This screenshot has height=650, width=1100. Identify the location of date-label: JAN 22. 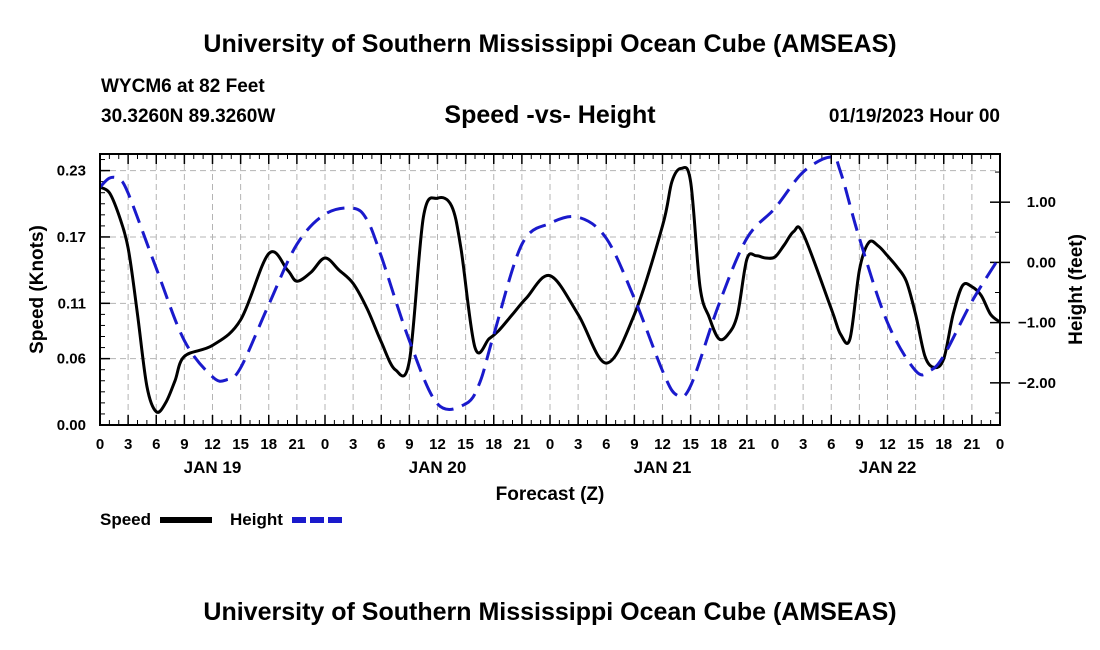
(888, 467).